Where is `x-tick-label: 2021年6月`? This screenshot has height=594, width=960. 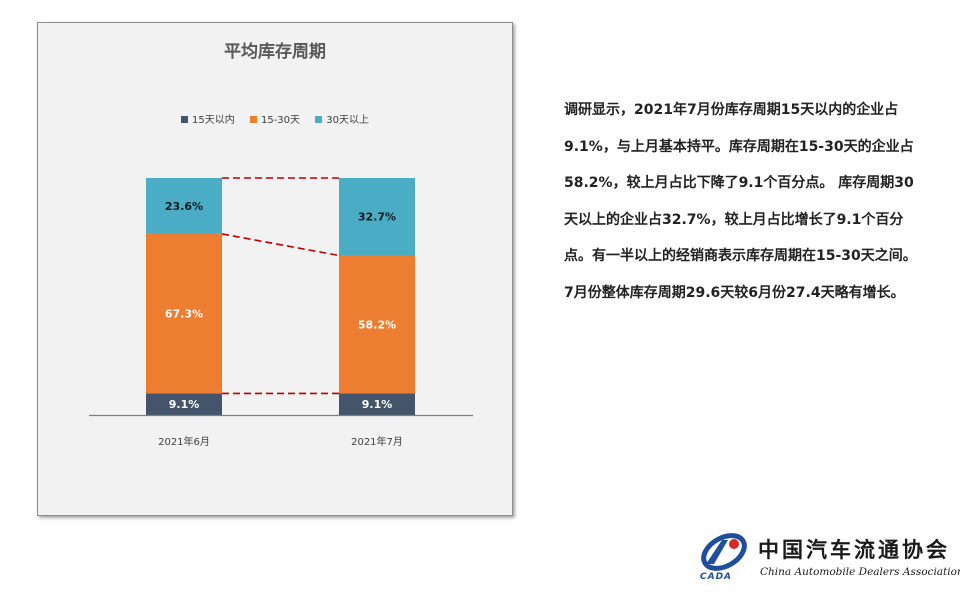
x-tick-label: 2021年6月 is located at coordinates (184, 441).